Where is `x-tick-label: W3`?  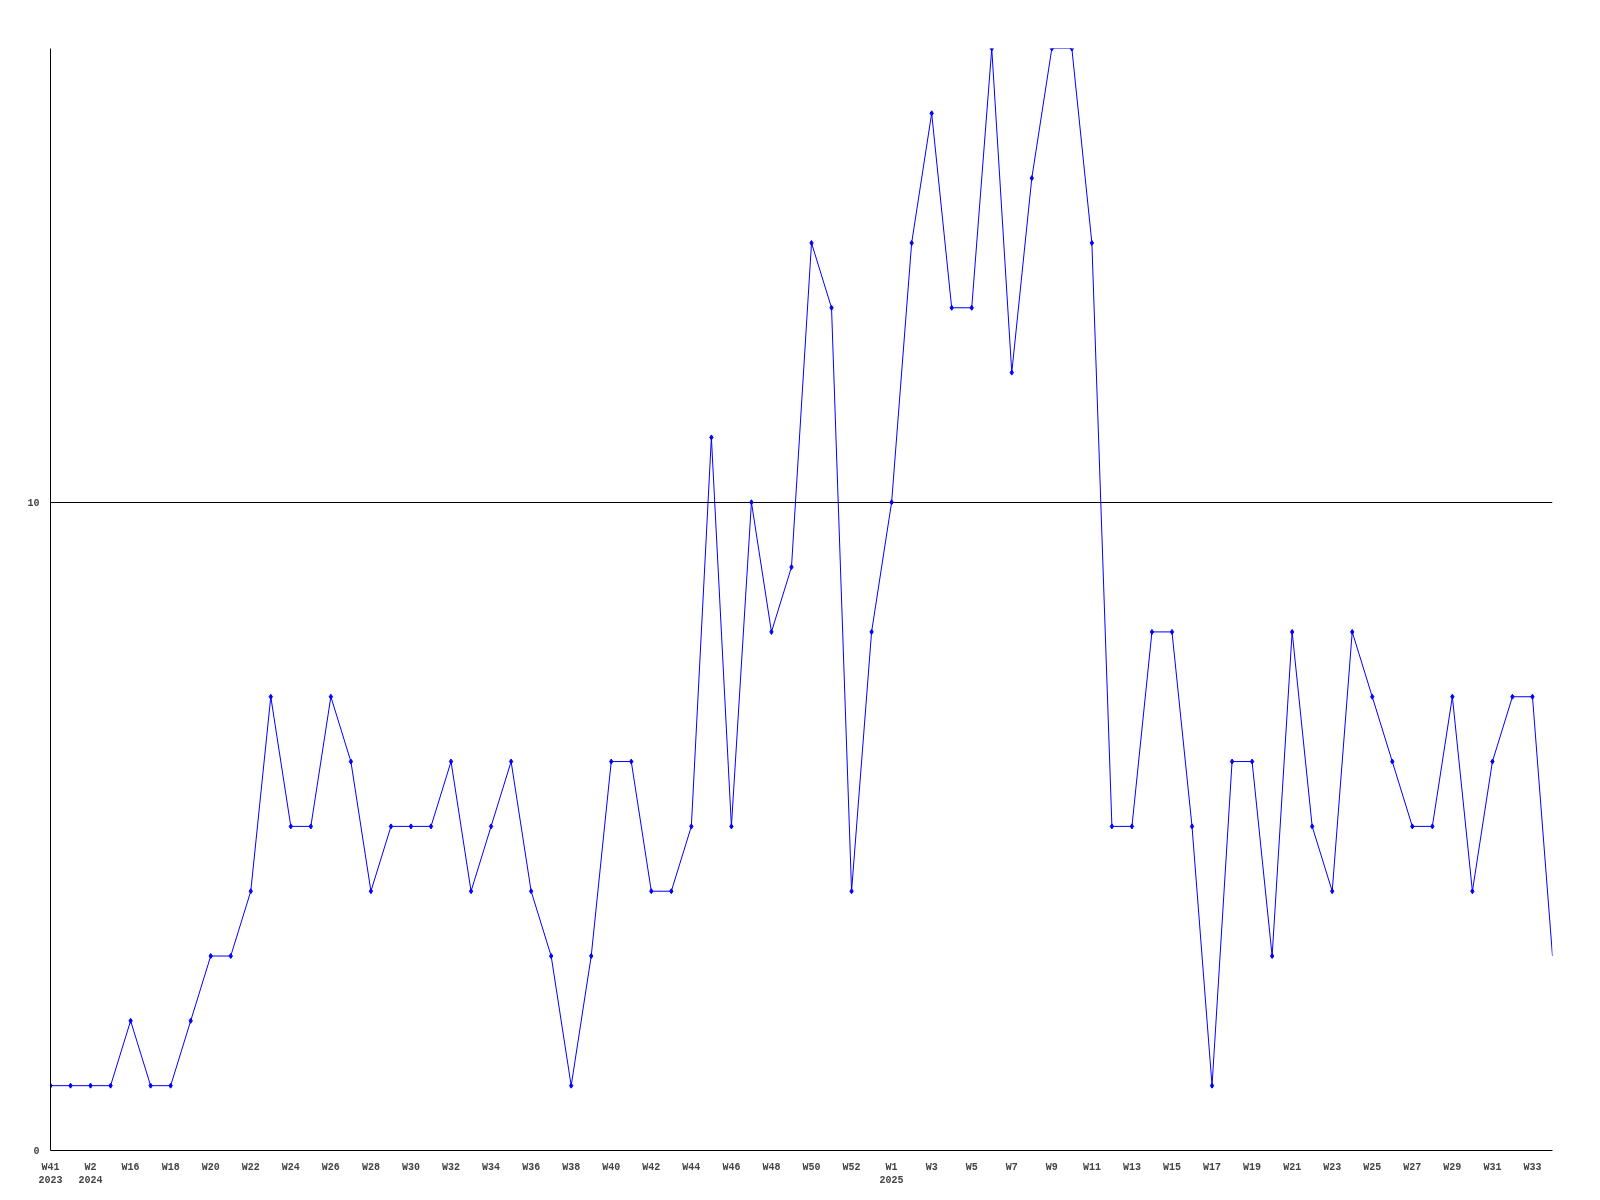 x-tick-label: W3 is located at coordinates (931, 1167).